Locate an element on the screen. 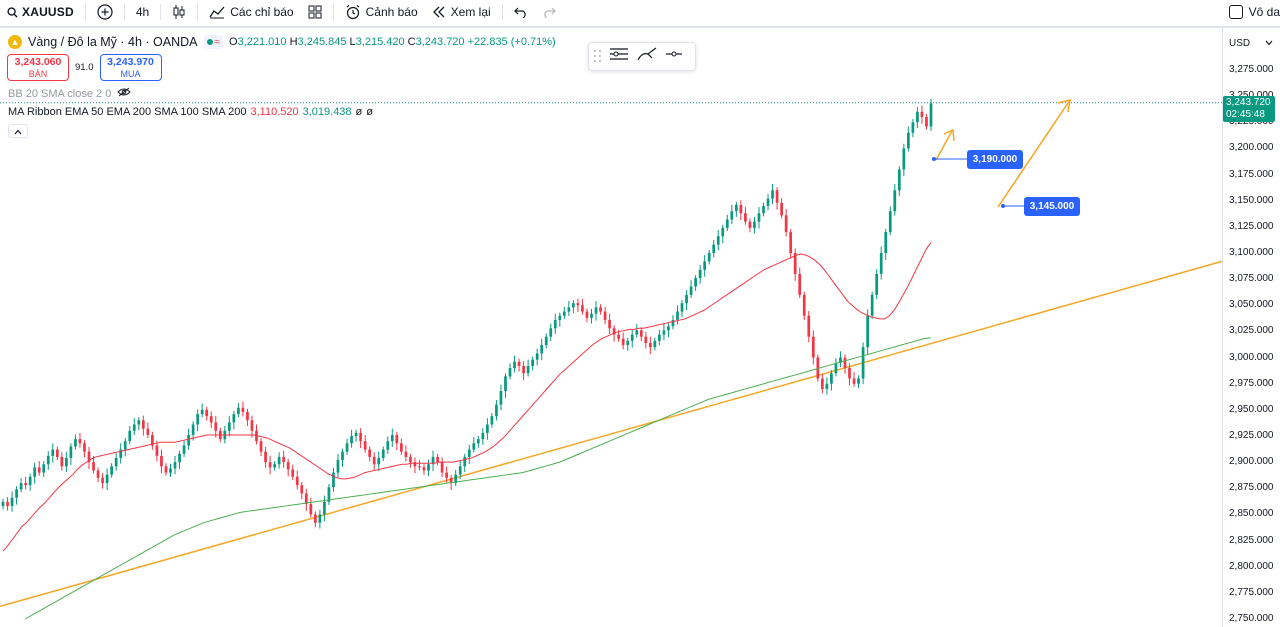 This screenshot has height=627, width=1280. bb-indicator-legend: BB 20 SMA close 2 0 is located at coordinates (70, 93).